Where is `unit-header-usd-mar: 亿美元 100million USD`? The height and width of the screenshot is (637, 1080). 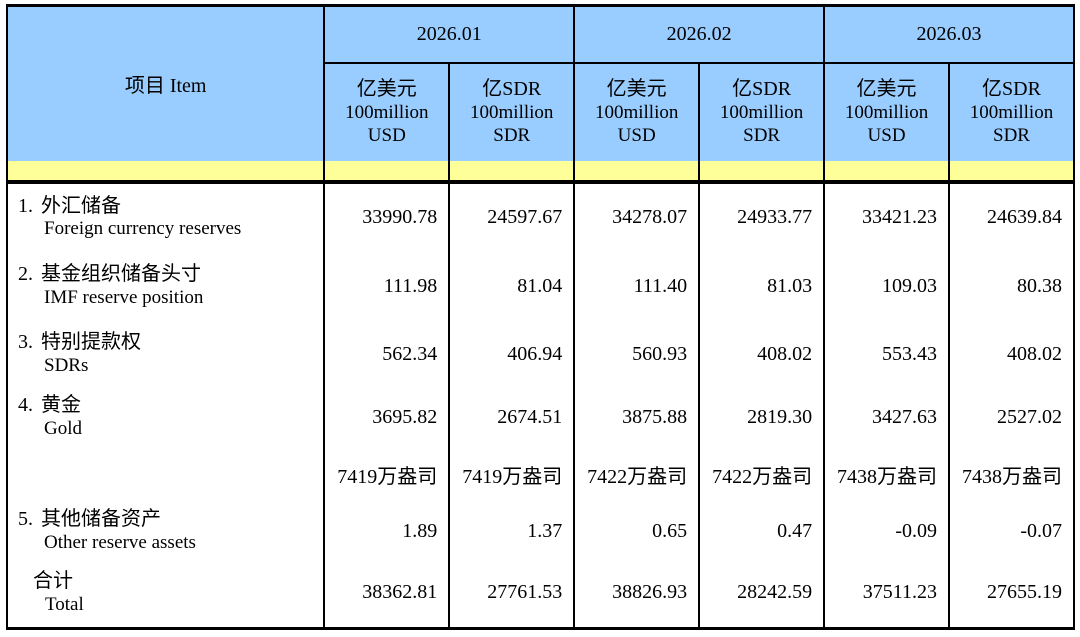
unit-header-usd-mar: 亿美元 100million USD is located at coordinates (887, 111).